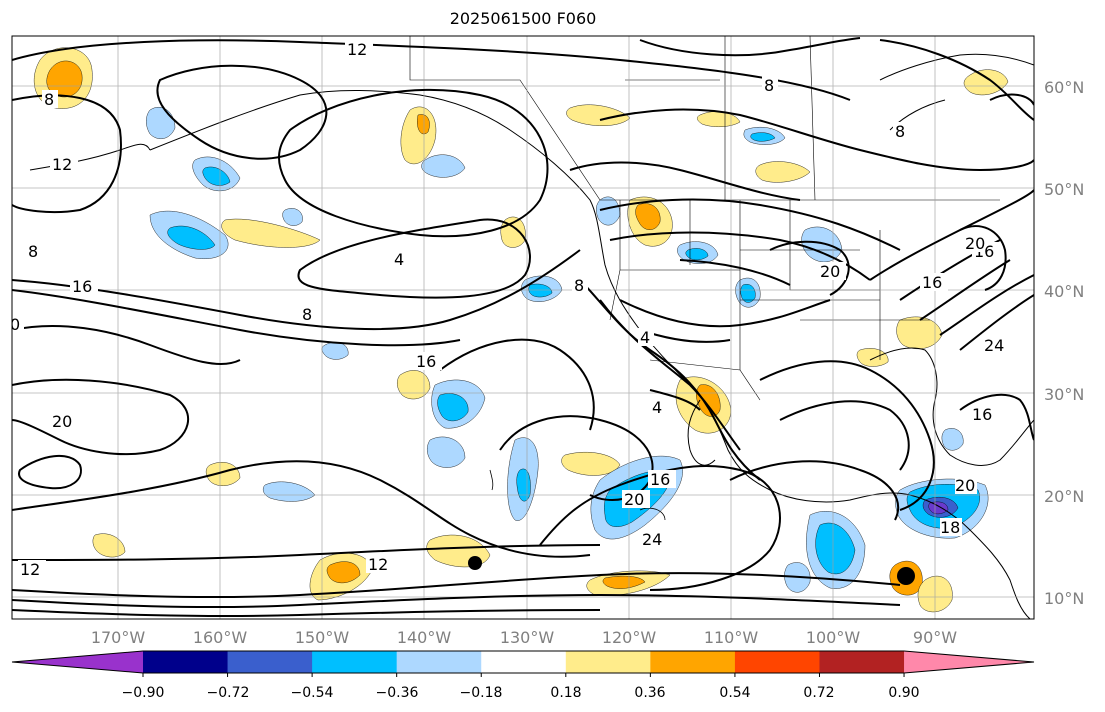 This screenshot has width=1105, height=712. Describe the element at coordinates (818, 693) in the screenshot. I see `colorbar-tick-label: 0.72` at that location.